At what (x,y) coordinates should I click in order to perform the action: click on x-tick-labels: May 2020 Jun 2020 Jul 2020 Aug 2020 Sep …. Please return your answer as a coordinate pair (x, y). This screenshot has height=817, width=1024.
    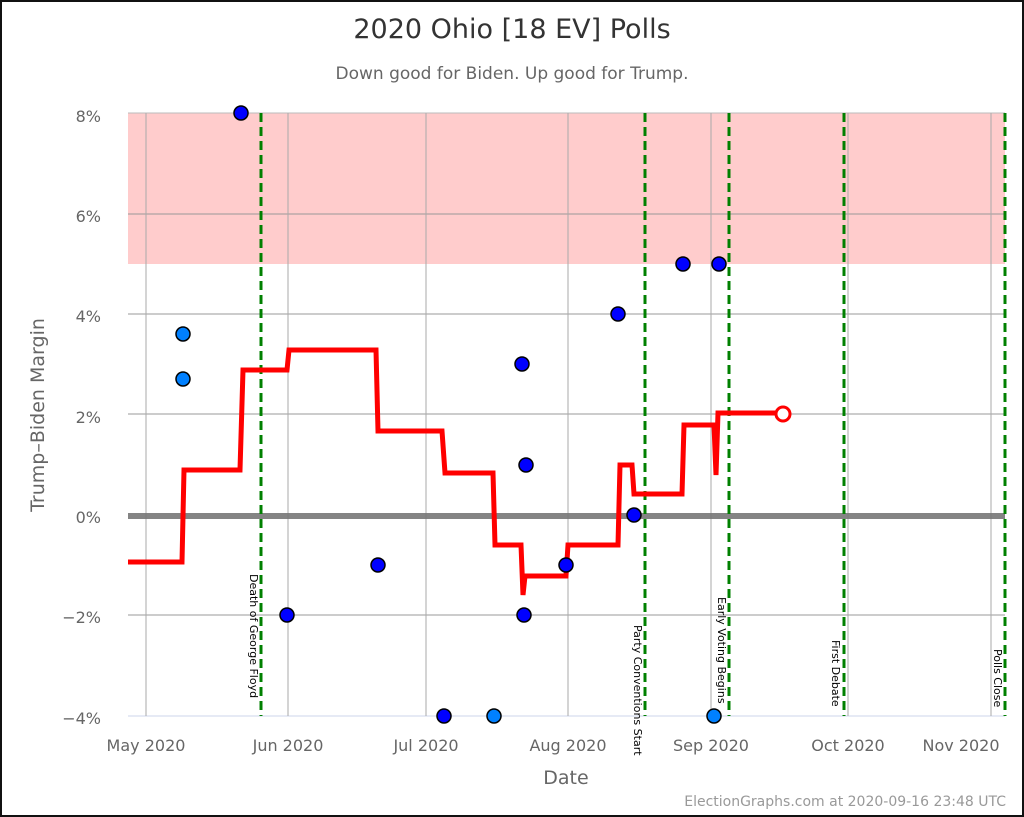
    Looking at the image, I should click on (553, 745).